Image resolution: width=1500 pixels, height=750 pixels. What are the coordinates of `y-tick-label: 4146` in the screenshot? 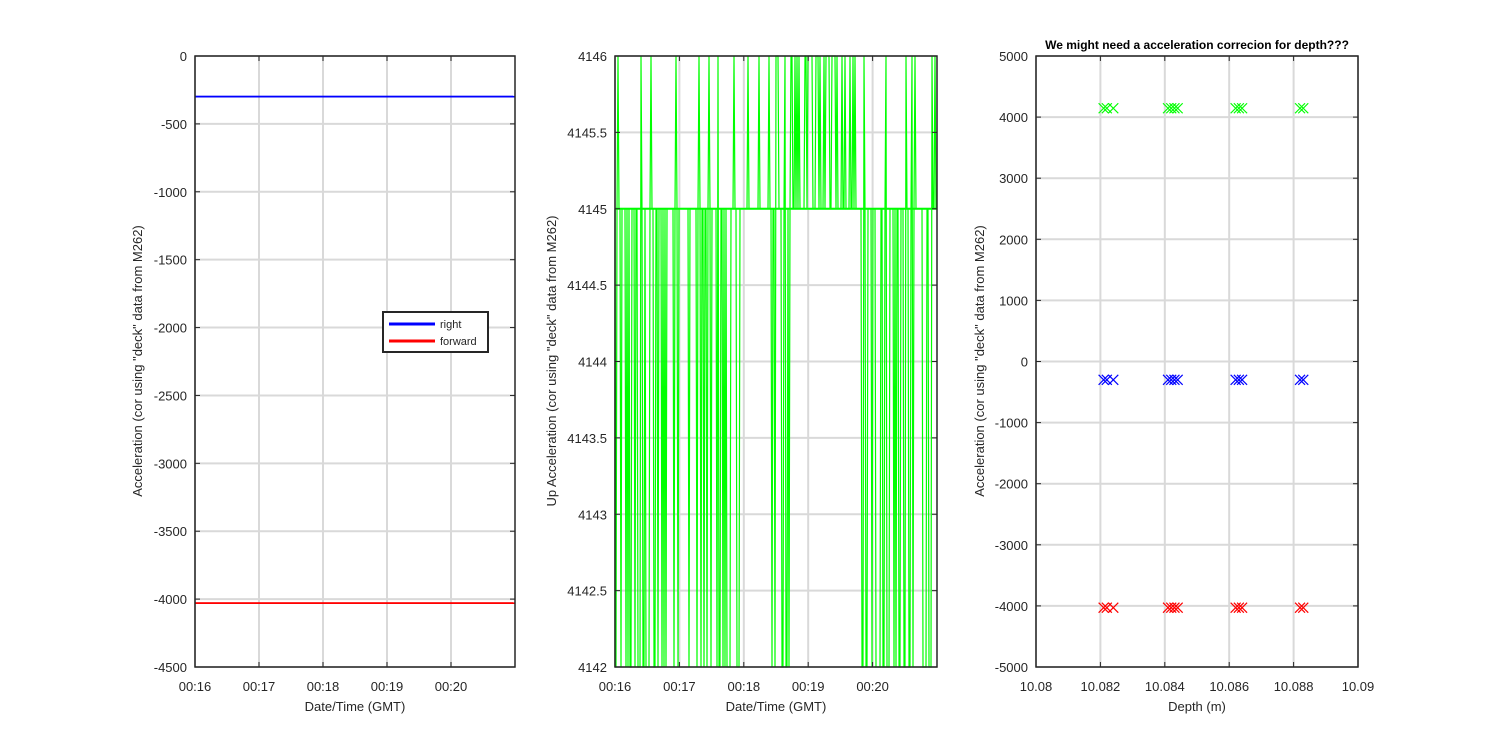 It's located at (592, 56).